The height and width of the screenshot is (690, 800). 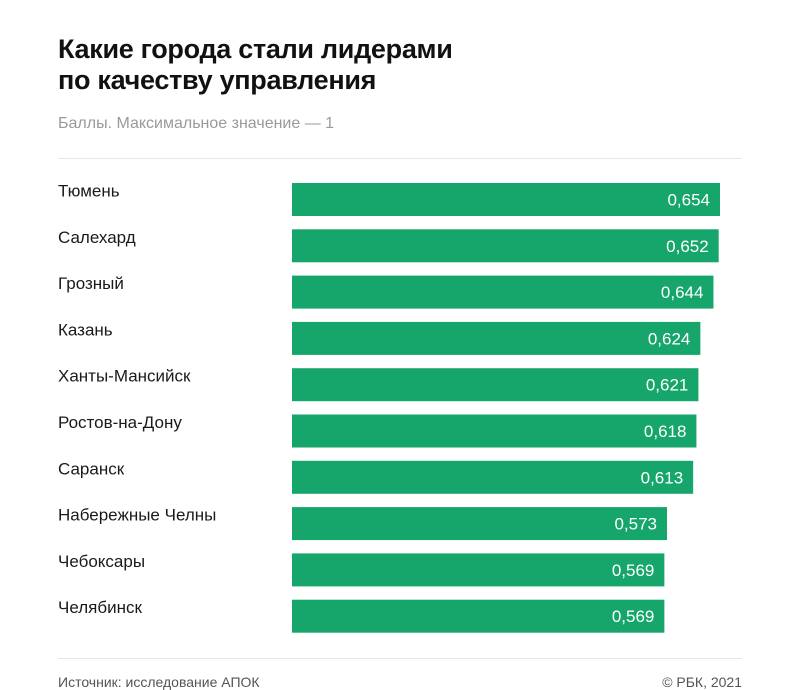 I want to click on value-label: 0,573, so click(x=635, y=524).